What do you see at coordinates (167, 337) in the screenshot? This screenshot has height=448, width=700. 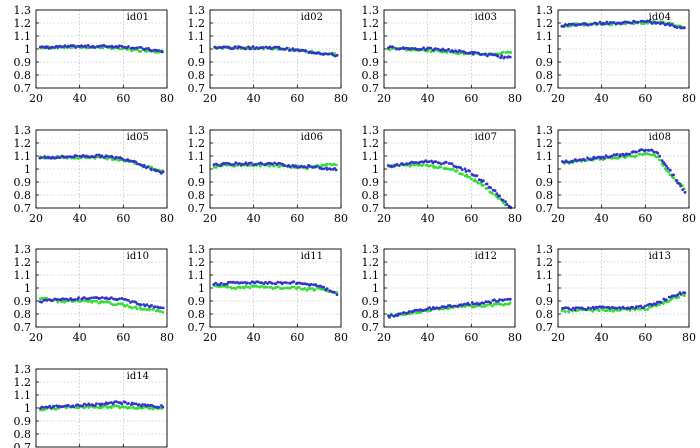 I see `x-tick-label: 80` at bounding box center [167, 337].